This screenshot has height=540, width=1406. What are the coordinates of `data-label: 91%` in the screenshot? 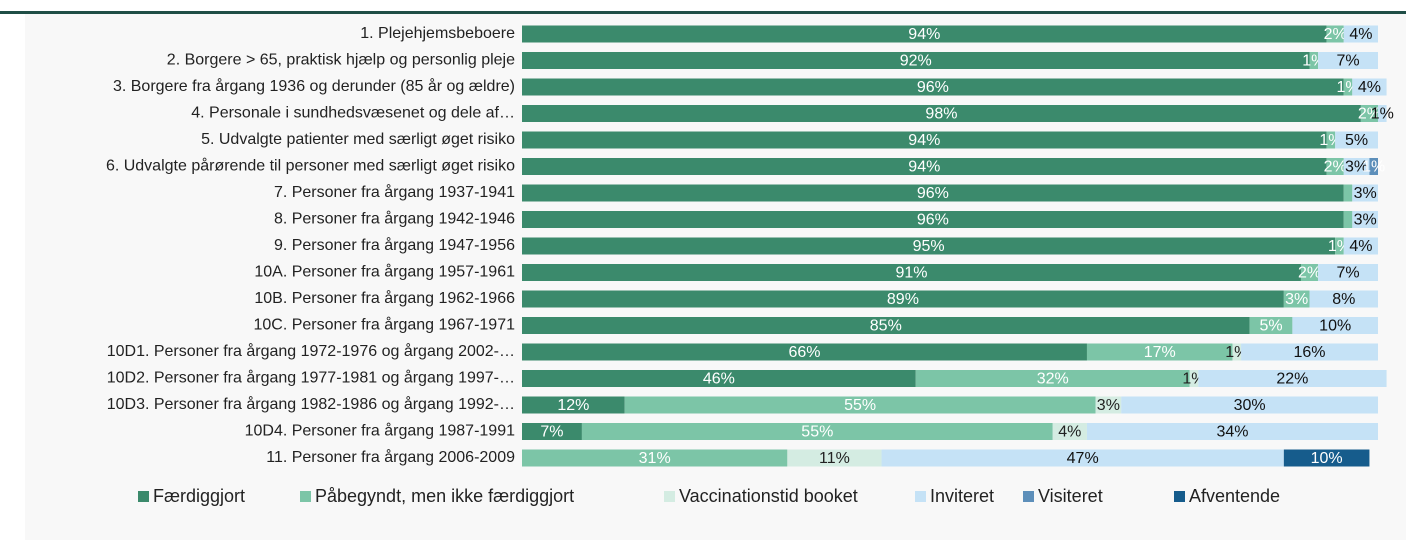 It's located at (911, 273).